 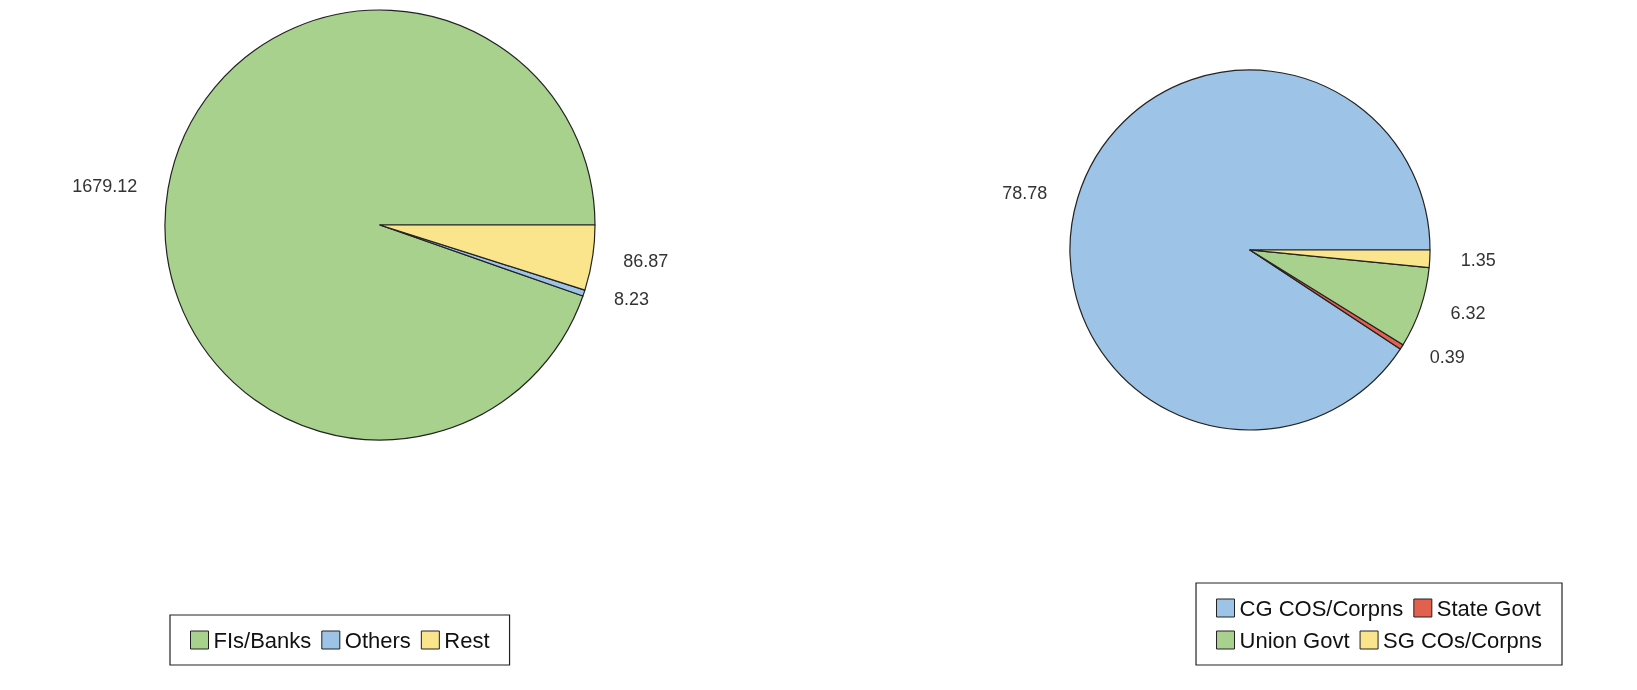 I want to click on legend-label: FIs/Banks, so click(x=262, y=640).